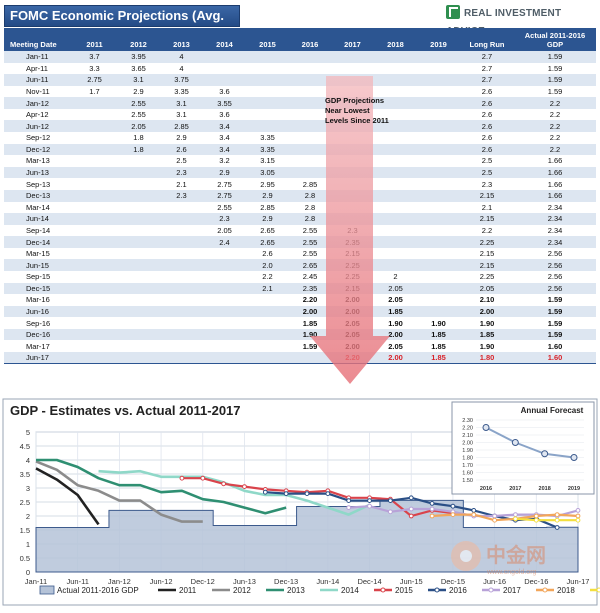  Describe the element at coordinates (38, 68) in the screenshot. I see `row-label: Apr-11` at that location.